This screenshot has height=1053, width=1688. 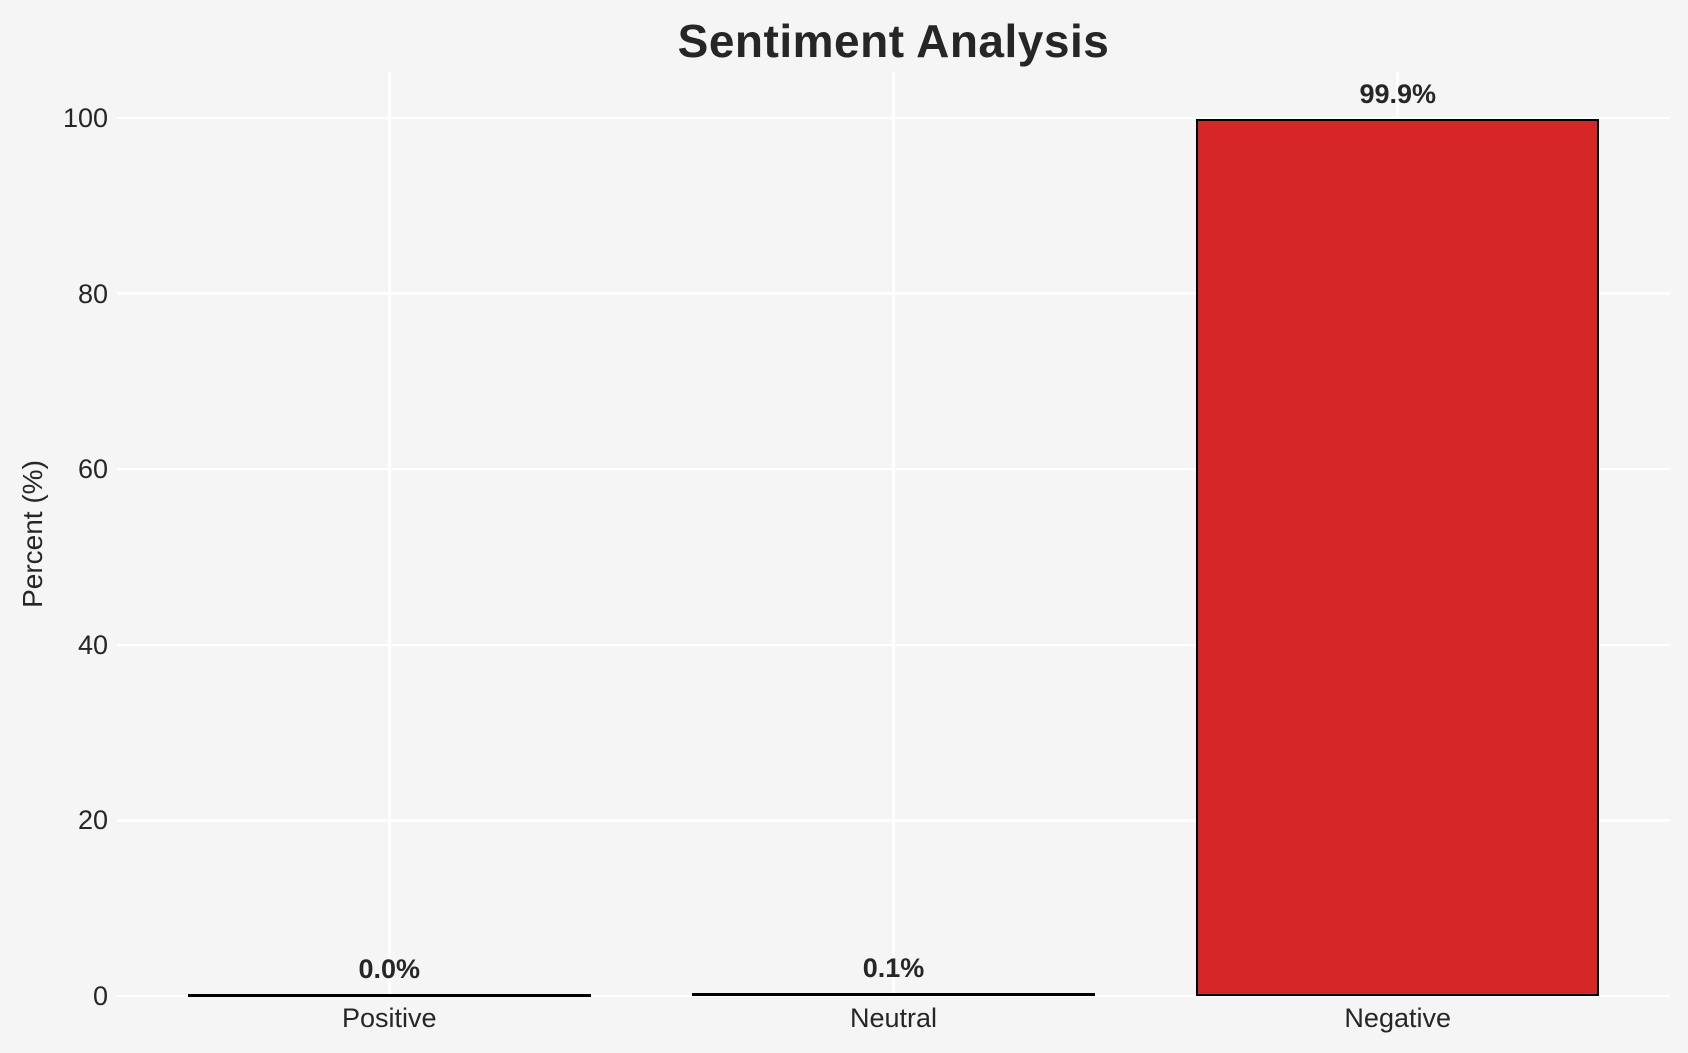 I want to click on y-tick-label: 20, so click(x=92, y=820).